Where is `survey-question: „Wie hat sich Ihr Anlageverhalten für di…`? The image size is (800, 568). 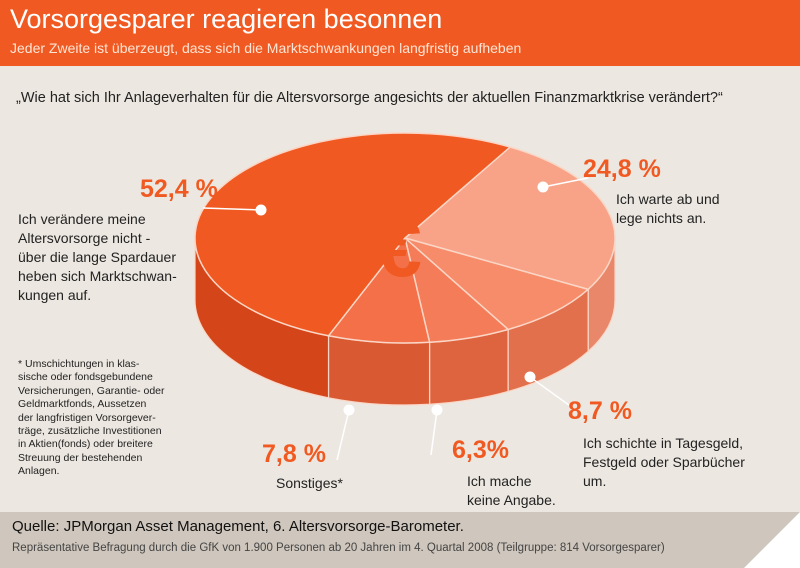
survey-question: „Wie hat sich Ihr Anlageverhalten für di… is located at coordinates (369, 98).